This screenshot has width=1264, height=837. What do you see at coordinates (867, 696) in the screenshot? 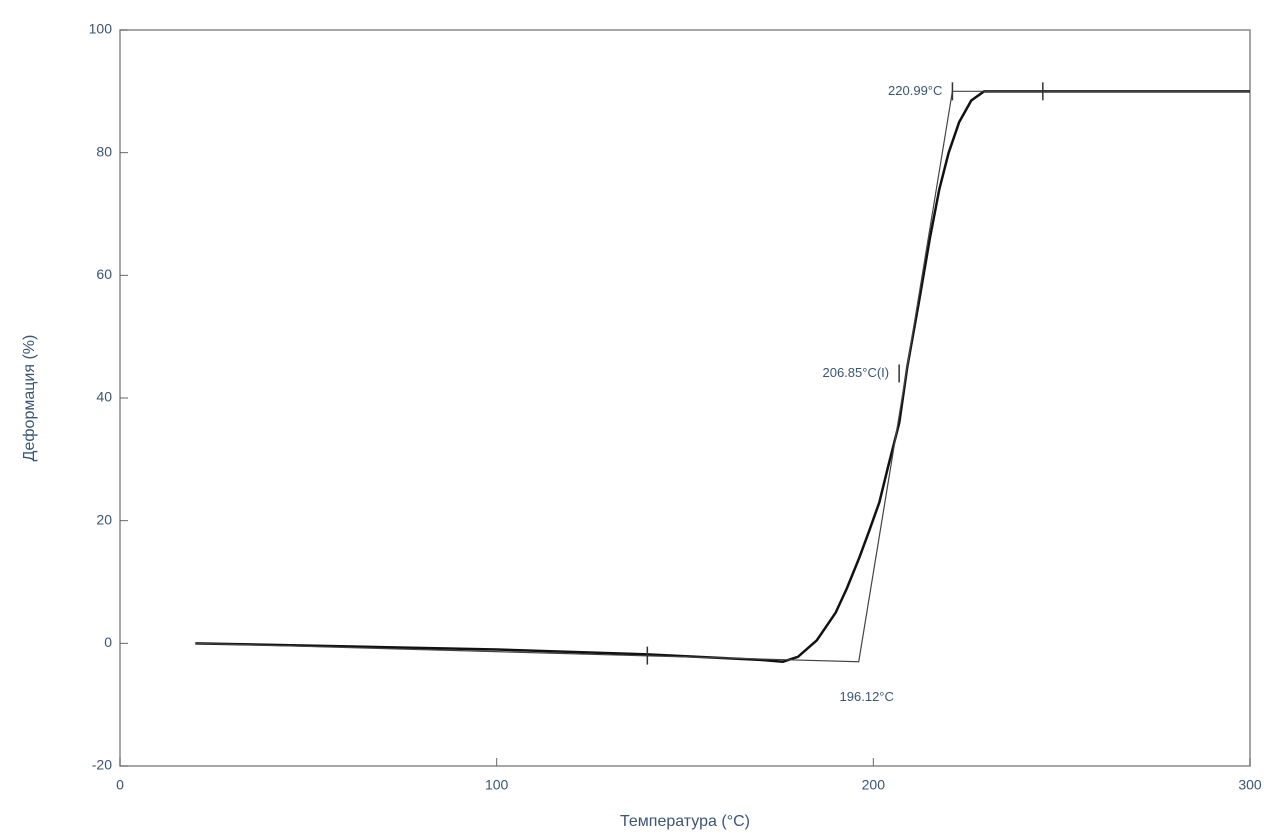
I see `annotation: 196.12°C` at bounding box center [867, 696].